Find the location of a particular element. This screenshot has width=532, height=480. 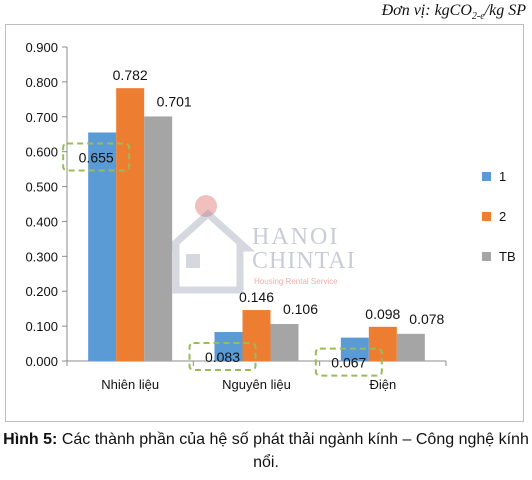

unit-label: Đơn vị: kgCO2-e/kg SP is located at coordinates (454, 12).